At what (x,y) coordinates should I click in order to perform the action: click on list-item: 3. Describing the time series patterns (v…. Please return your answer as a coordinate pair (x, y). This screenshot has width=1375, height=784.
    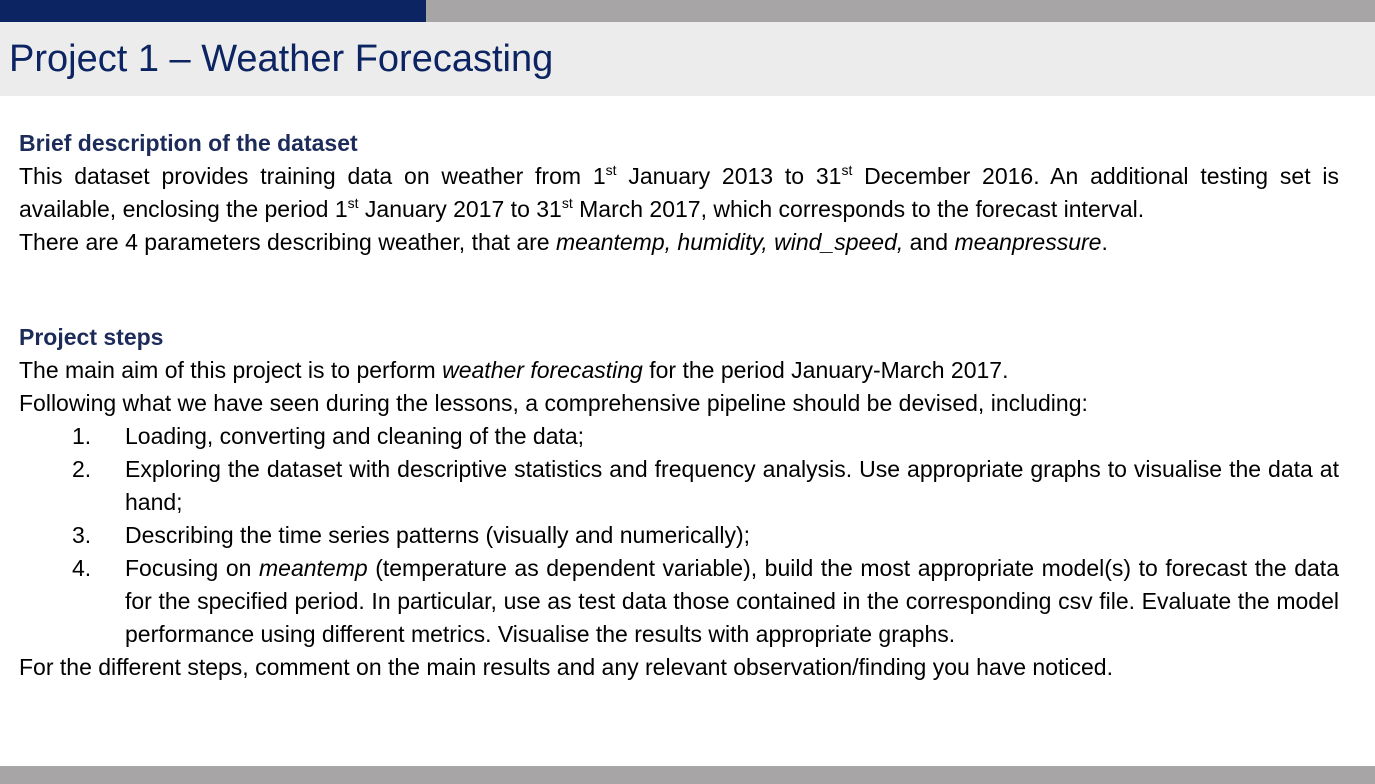
    Looking at the image, I should click on (411, 535).